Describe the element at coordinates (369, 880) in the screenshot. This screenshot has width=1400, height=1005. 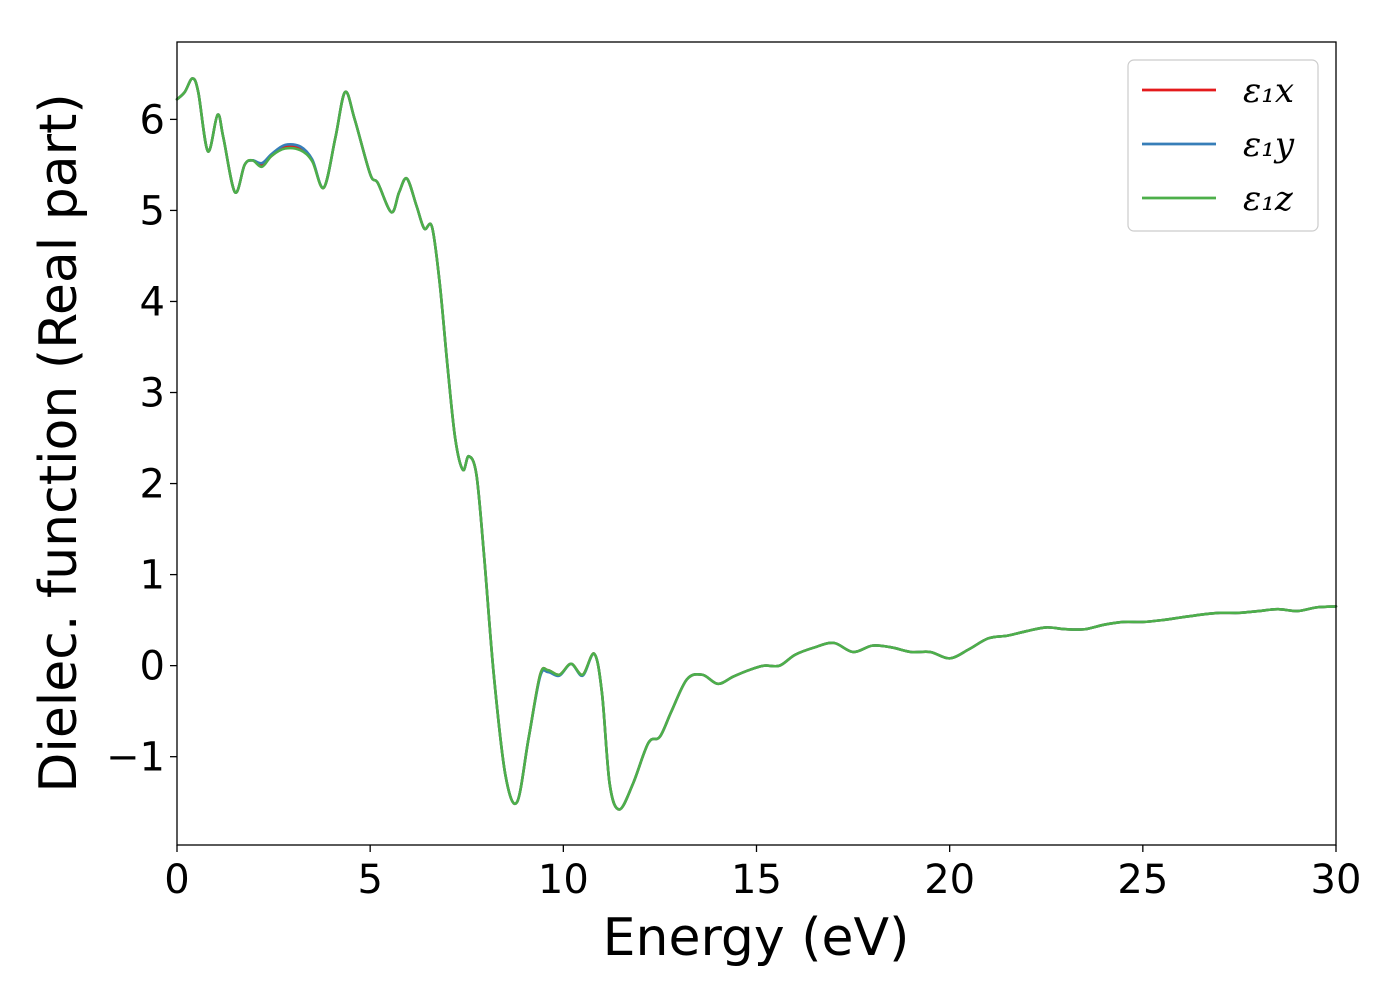
I see `x-tick-label: 5` at that location.